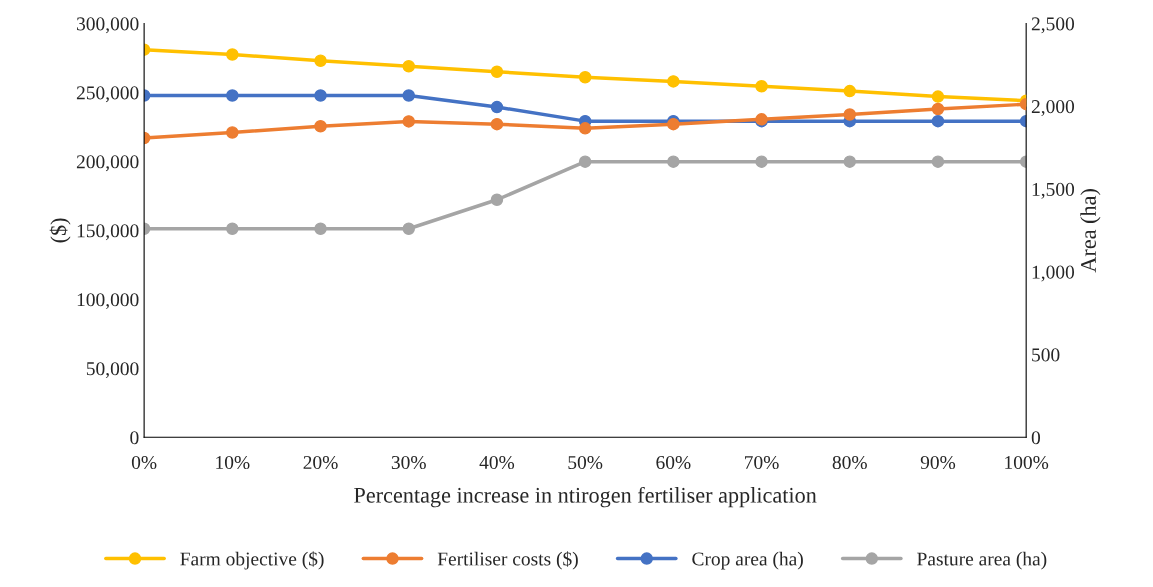 The width and height of the screenshot is (1153, 587). Describe the element at coordinates (1053, 108) in the screenshot. I see `y2-tick-label: 2,000` at that location.